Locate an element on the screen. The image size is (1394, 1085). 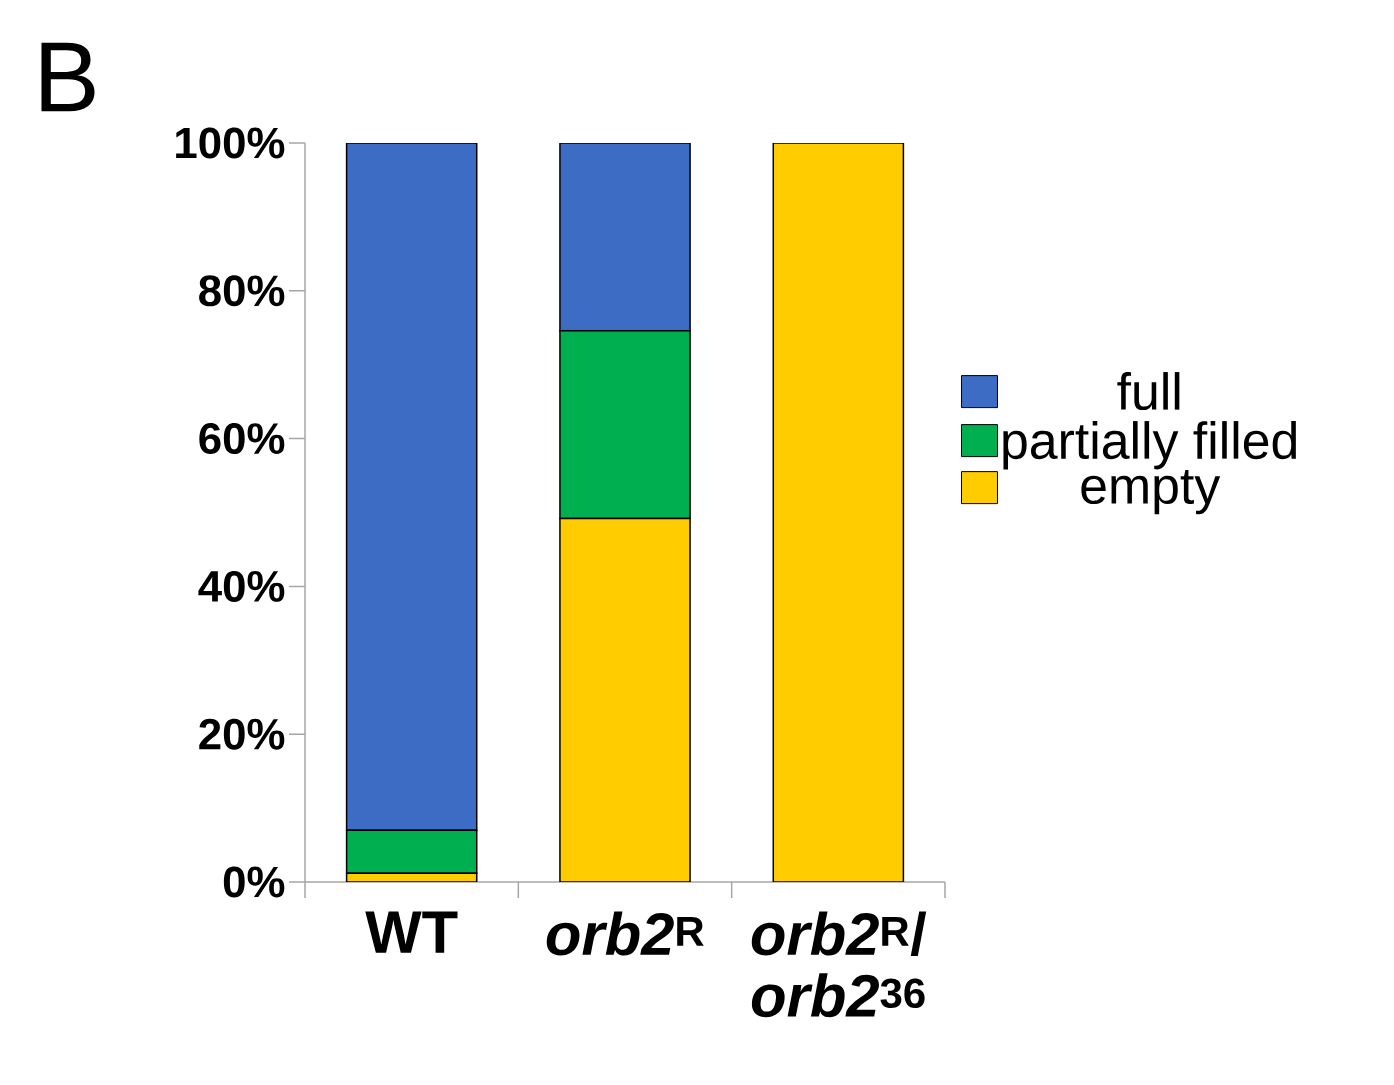
x-tick-label: WT is located at coordinates (411, 932).